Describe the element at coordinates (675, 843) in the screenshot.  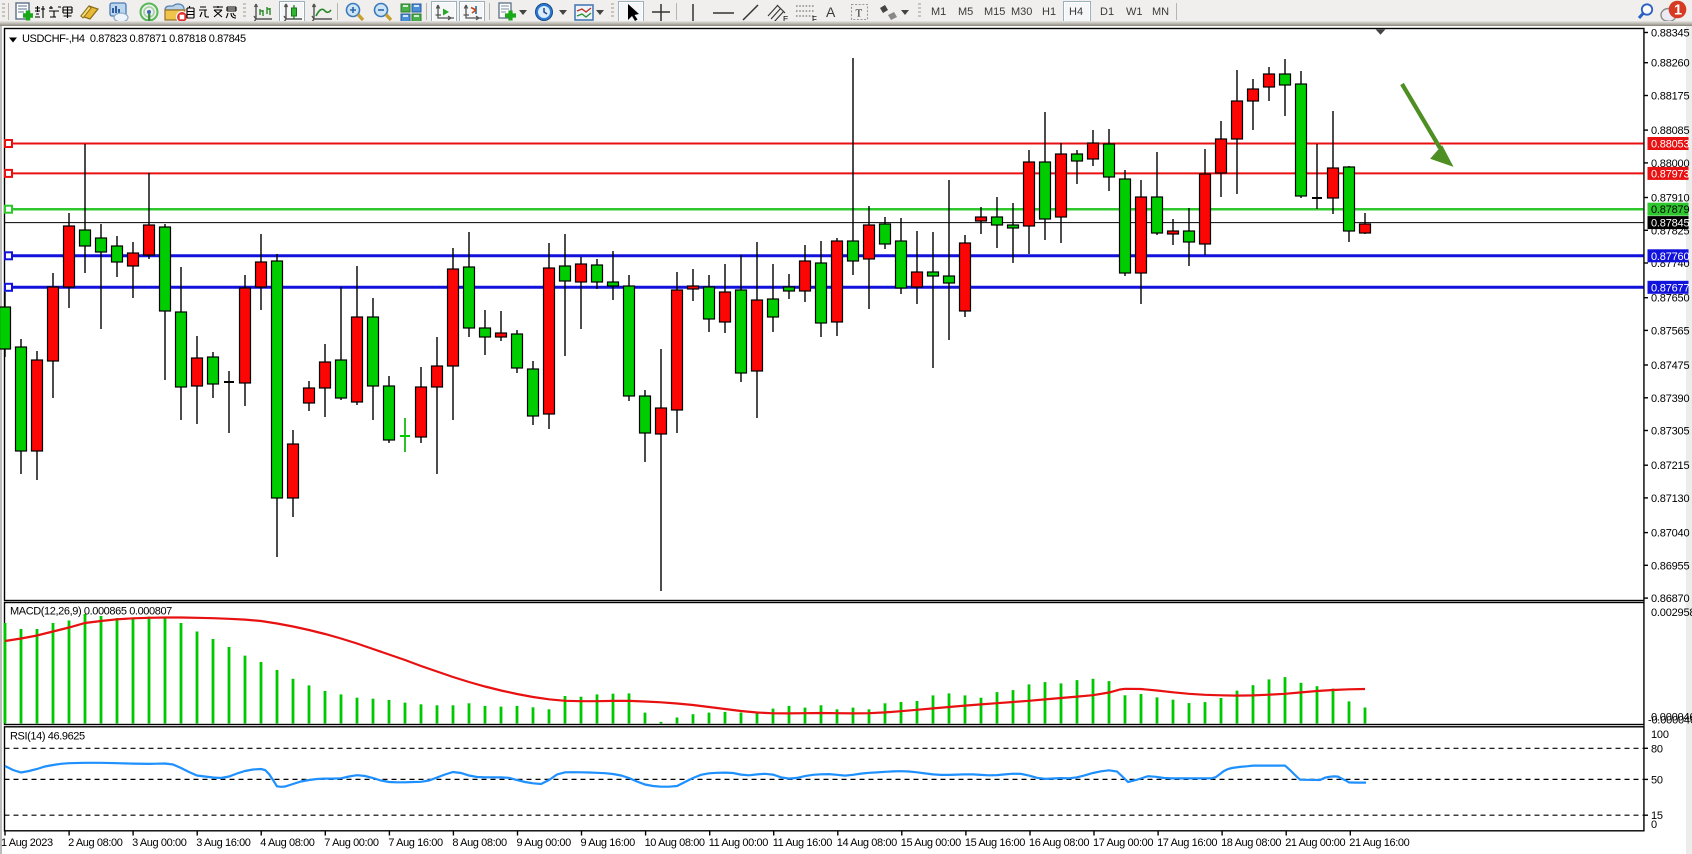
I see `svg-text: 10 Aug 08:00` at that location.